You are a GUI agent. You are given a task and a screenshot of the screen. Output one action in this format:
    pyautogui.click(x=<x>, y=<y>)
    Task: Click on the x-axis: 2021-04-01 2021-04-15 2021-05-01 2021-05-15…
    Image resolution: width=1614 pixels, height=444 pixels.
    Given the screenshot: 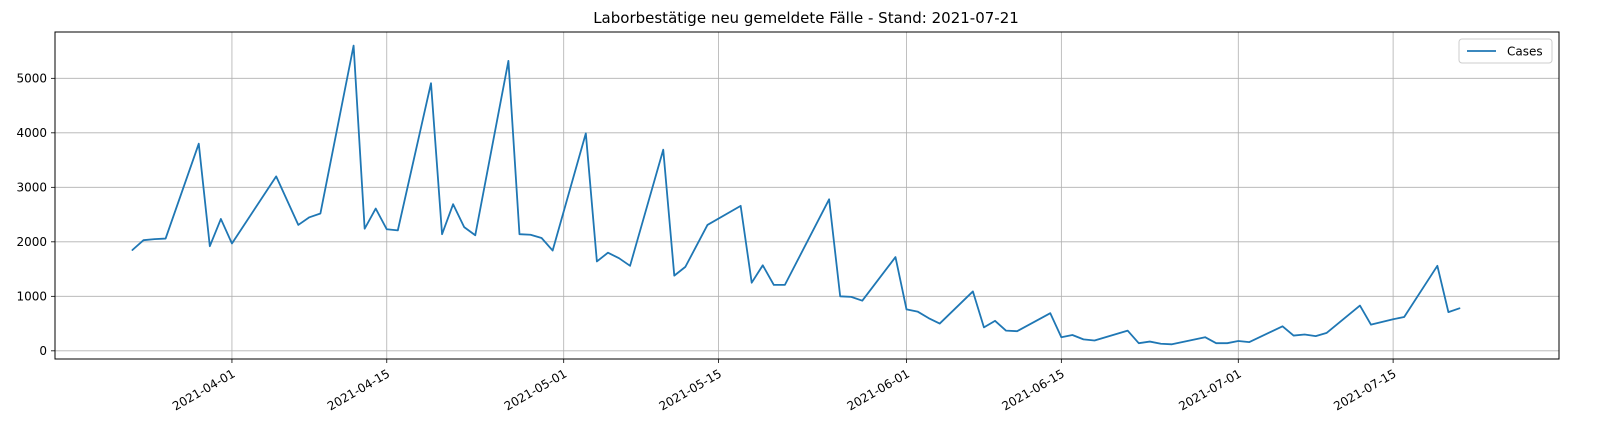 What is the action you would take?
    pyautogui.click(x=784, y=386)
    